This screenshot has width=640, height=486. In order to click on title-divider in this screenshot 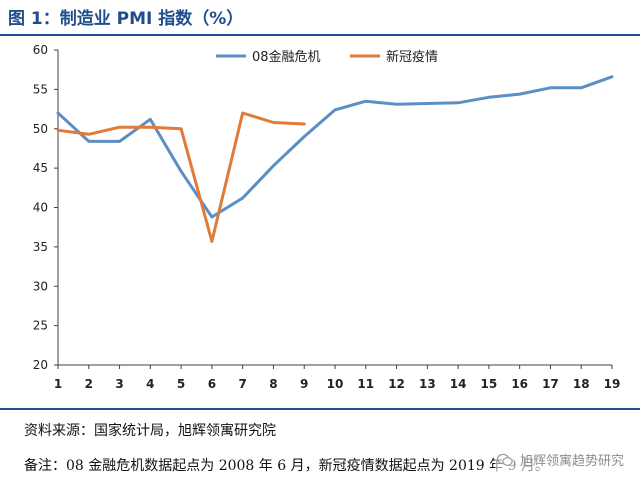, I will do `click(320, 35)`.